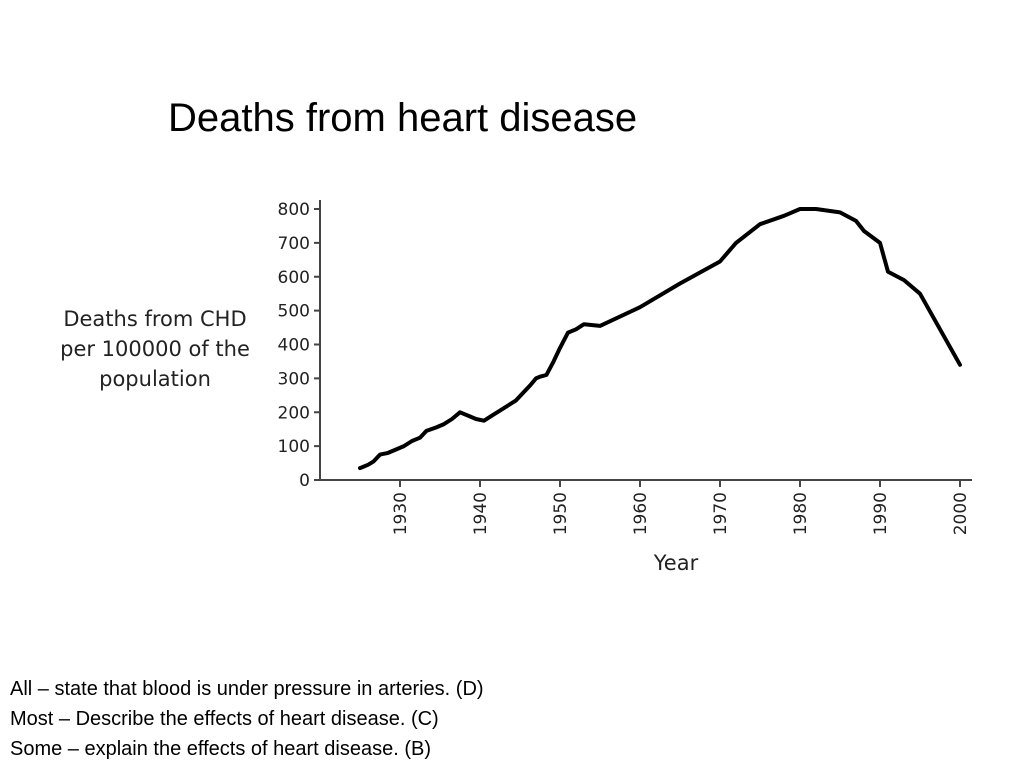 Image resolution: width=1024 pixels, height=768 pixels. What do you see at coordinates (294, 413) in the screenshot?
I see `y-tick-label: 200` at bounding box center [294, 413].